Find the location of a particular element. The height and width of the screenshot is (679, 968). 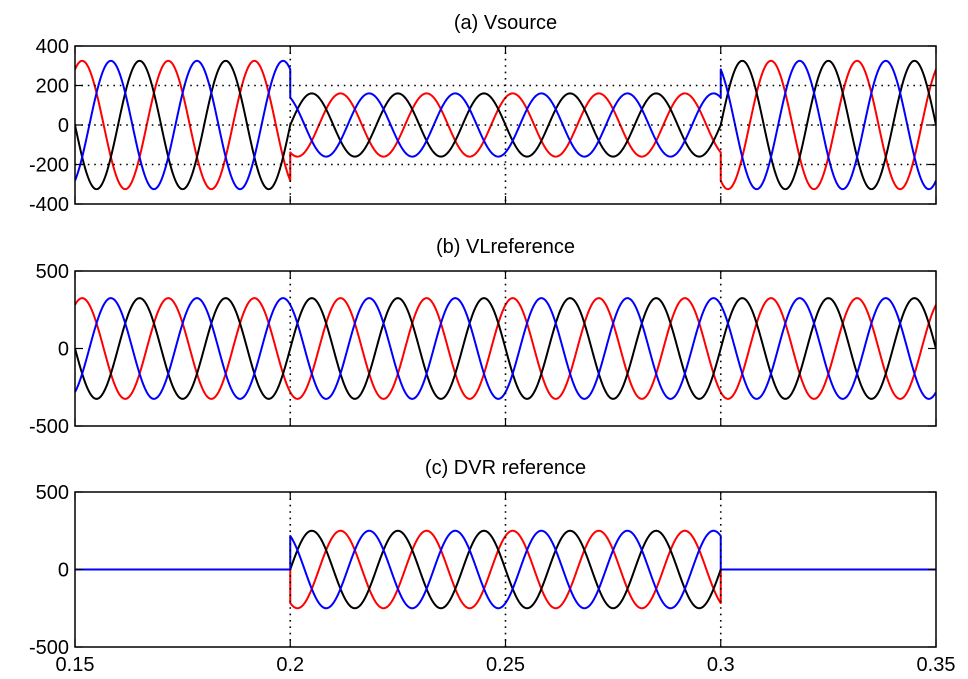

panel-title: (a) Vsource is located at coordinates (505, 23).